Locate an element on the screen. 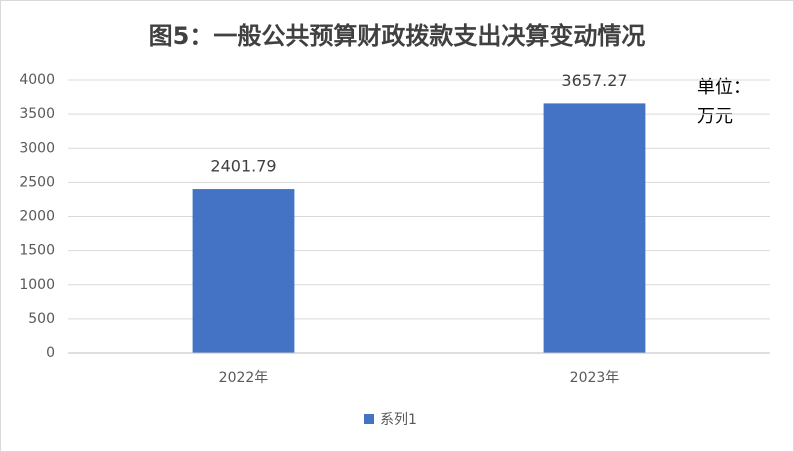 The image size is (794, 452). data-label: 2401.79 is located at coordinates (243, 166).